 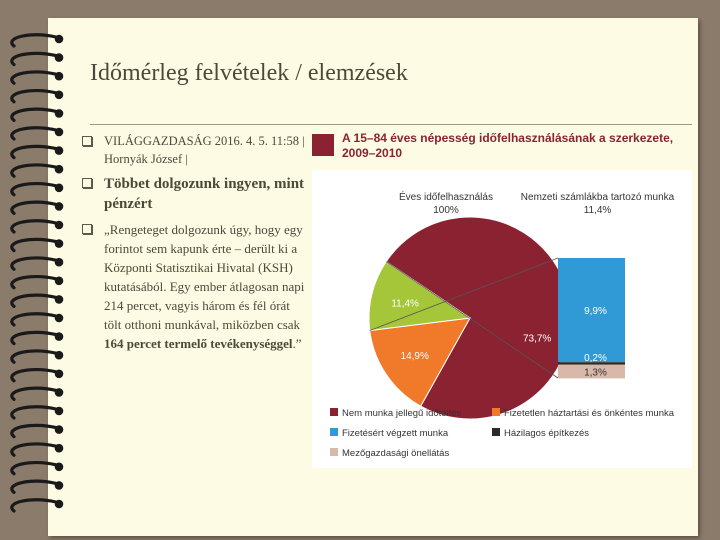 I want to click on legend-label: Házilagos építkezés, so click(x=546, y=433).